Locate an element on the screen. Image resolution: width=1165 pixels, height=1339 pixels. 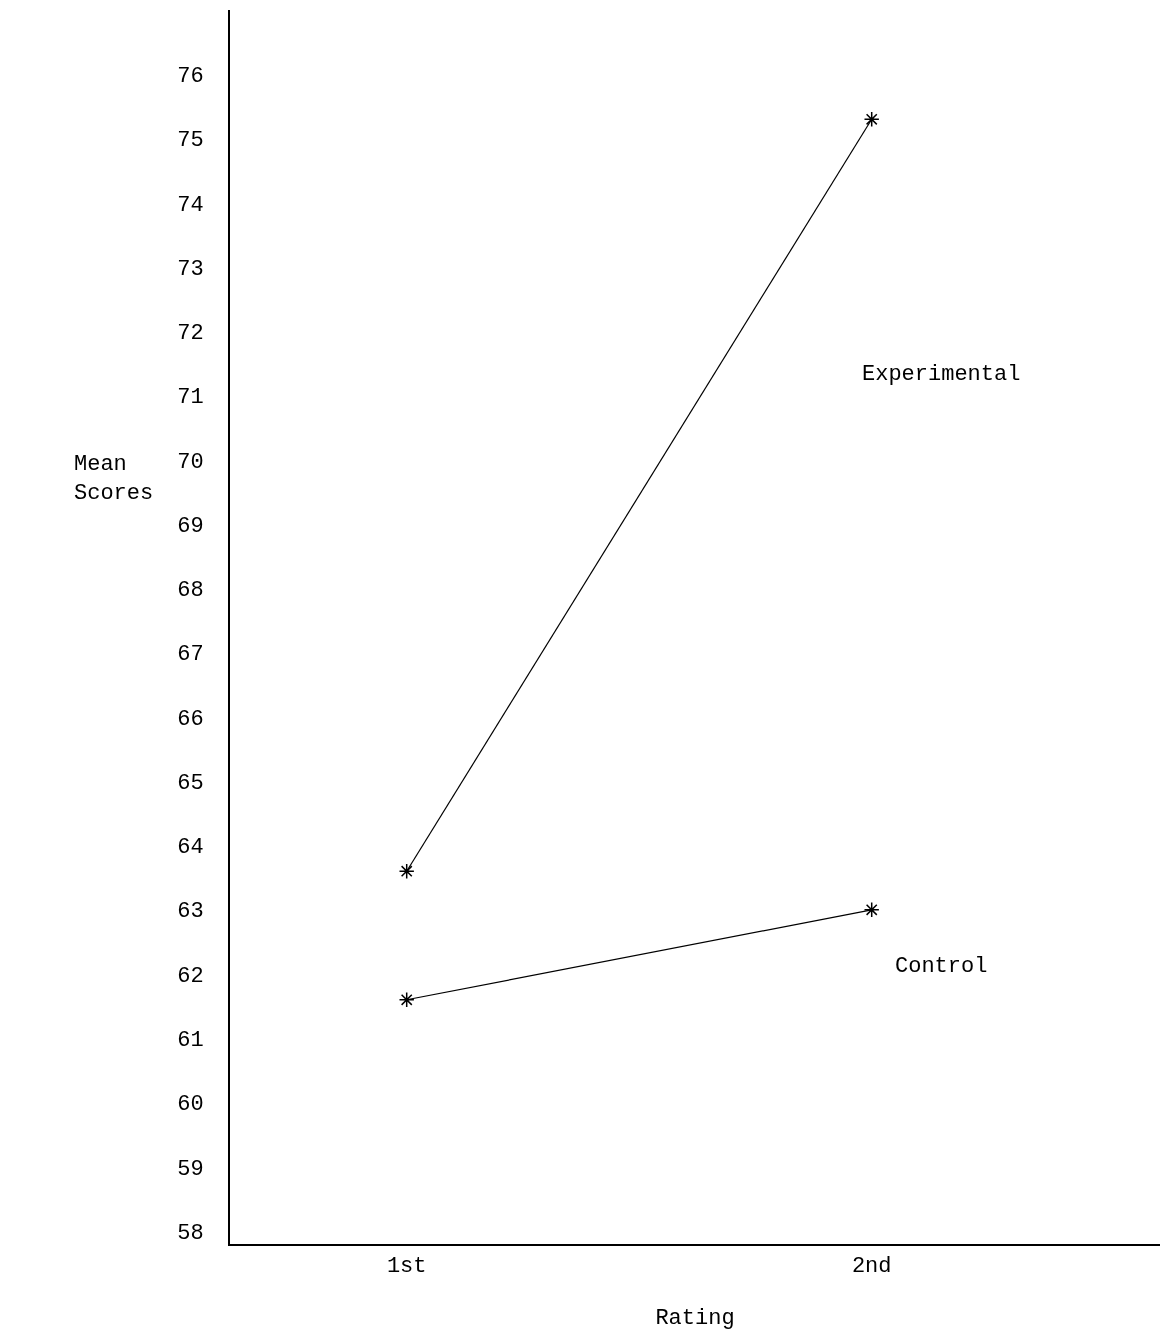
y-tick-label: 64 is located at coordinates (190, 848).